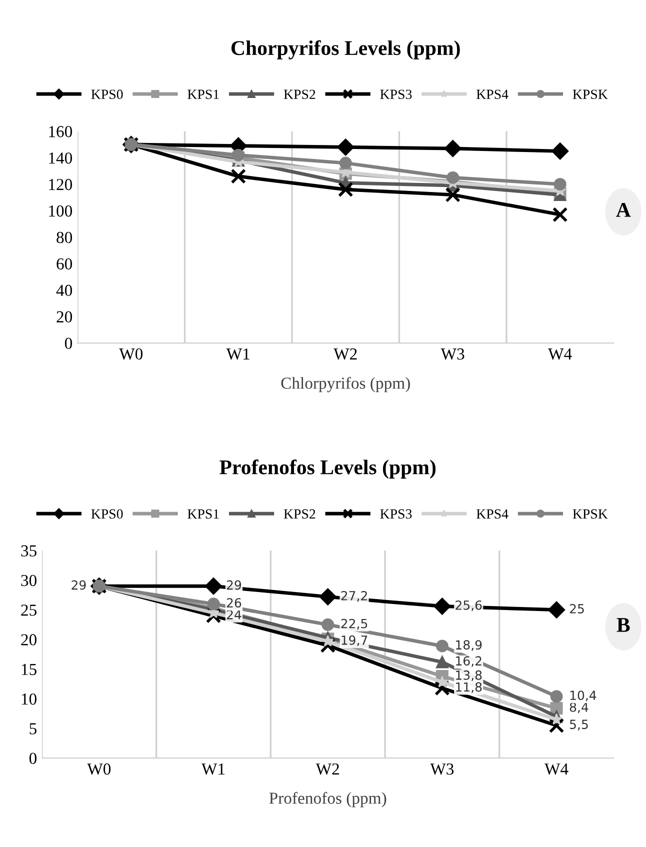  Describe the element at coordinates (469, 661) in the screenshot. I see `data-label: 16,2` at that location.